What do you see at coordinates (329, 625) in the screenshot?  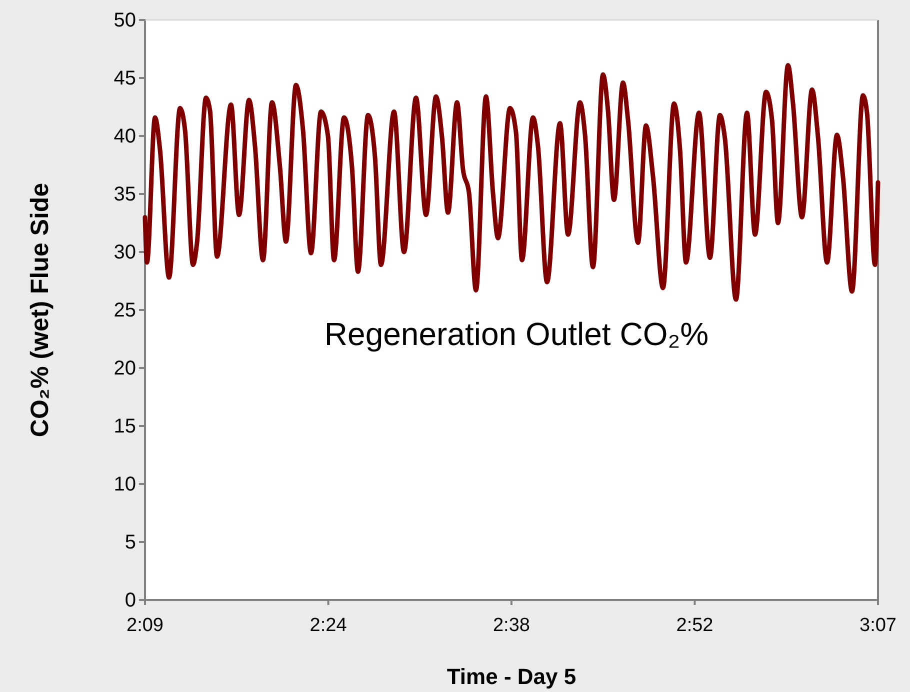 I see `x-tick-label: 2:24` at bounding box center [329, 625].